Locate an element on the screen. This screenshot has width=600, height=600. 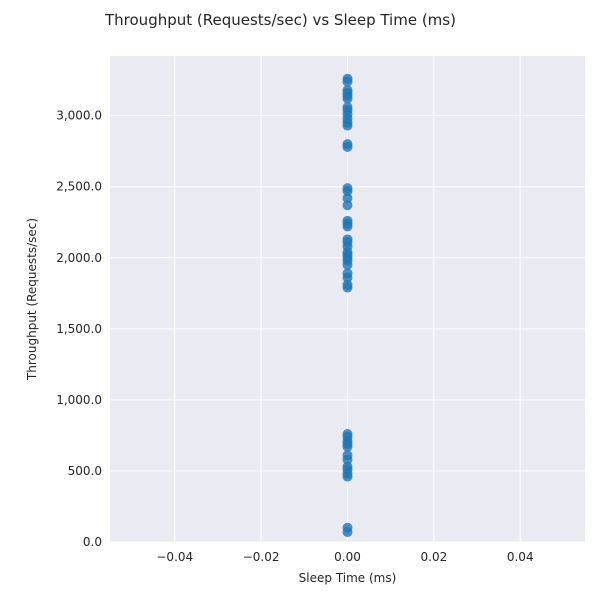
y-tick-label: 2,500.0 is located at coordinates (79, 187).